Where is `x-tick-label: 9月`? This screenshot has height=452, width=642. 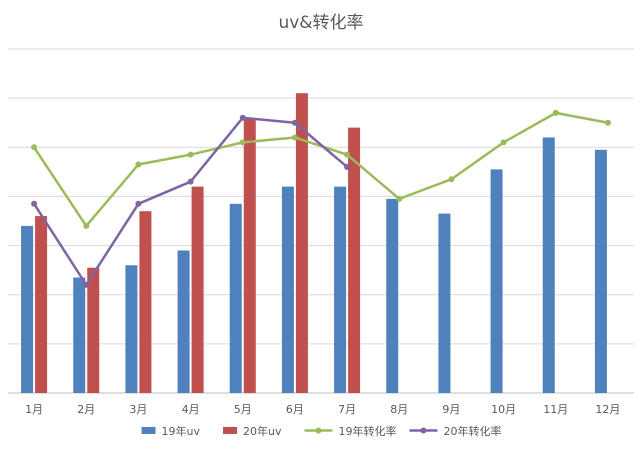 x-tick-label: 9月 is located at coordinates (451, 409).